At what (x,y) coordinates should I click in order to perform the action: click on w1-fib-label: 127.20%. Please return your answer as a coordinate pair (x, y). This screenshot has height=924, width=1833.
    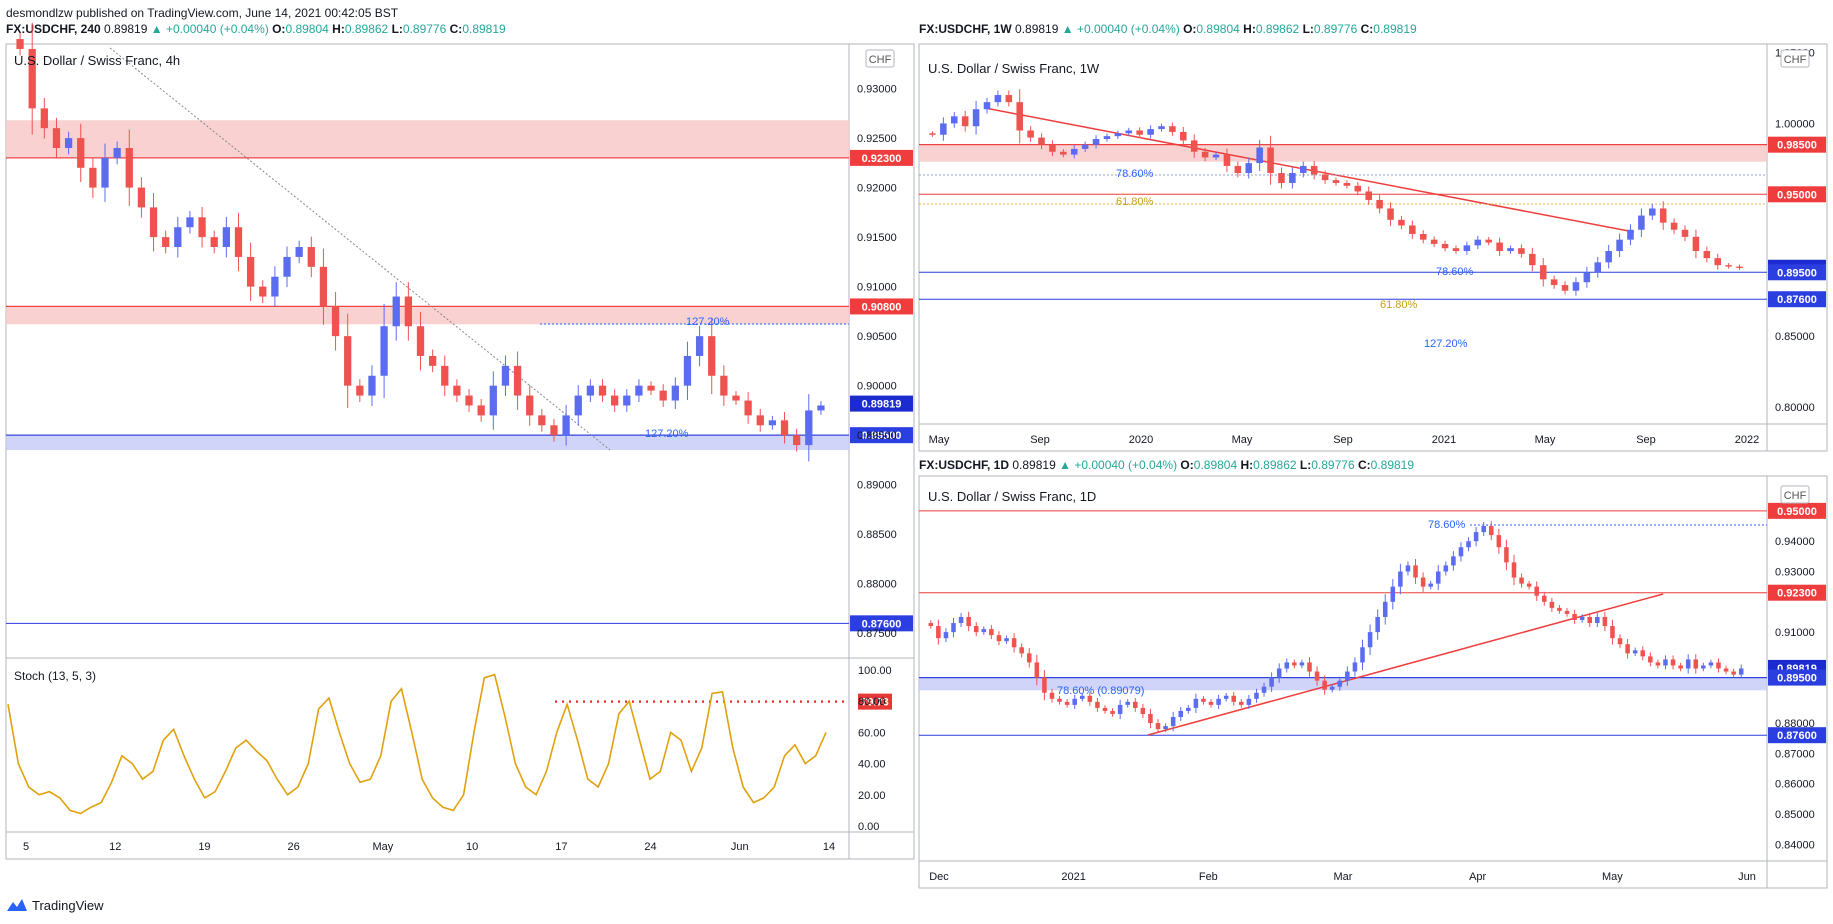
    Looking at the image, I should click on (1446, 344).